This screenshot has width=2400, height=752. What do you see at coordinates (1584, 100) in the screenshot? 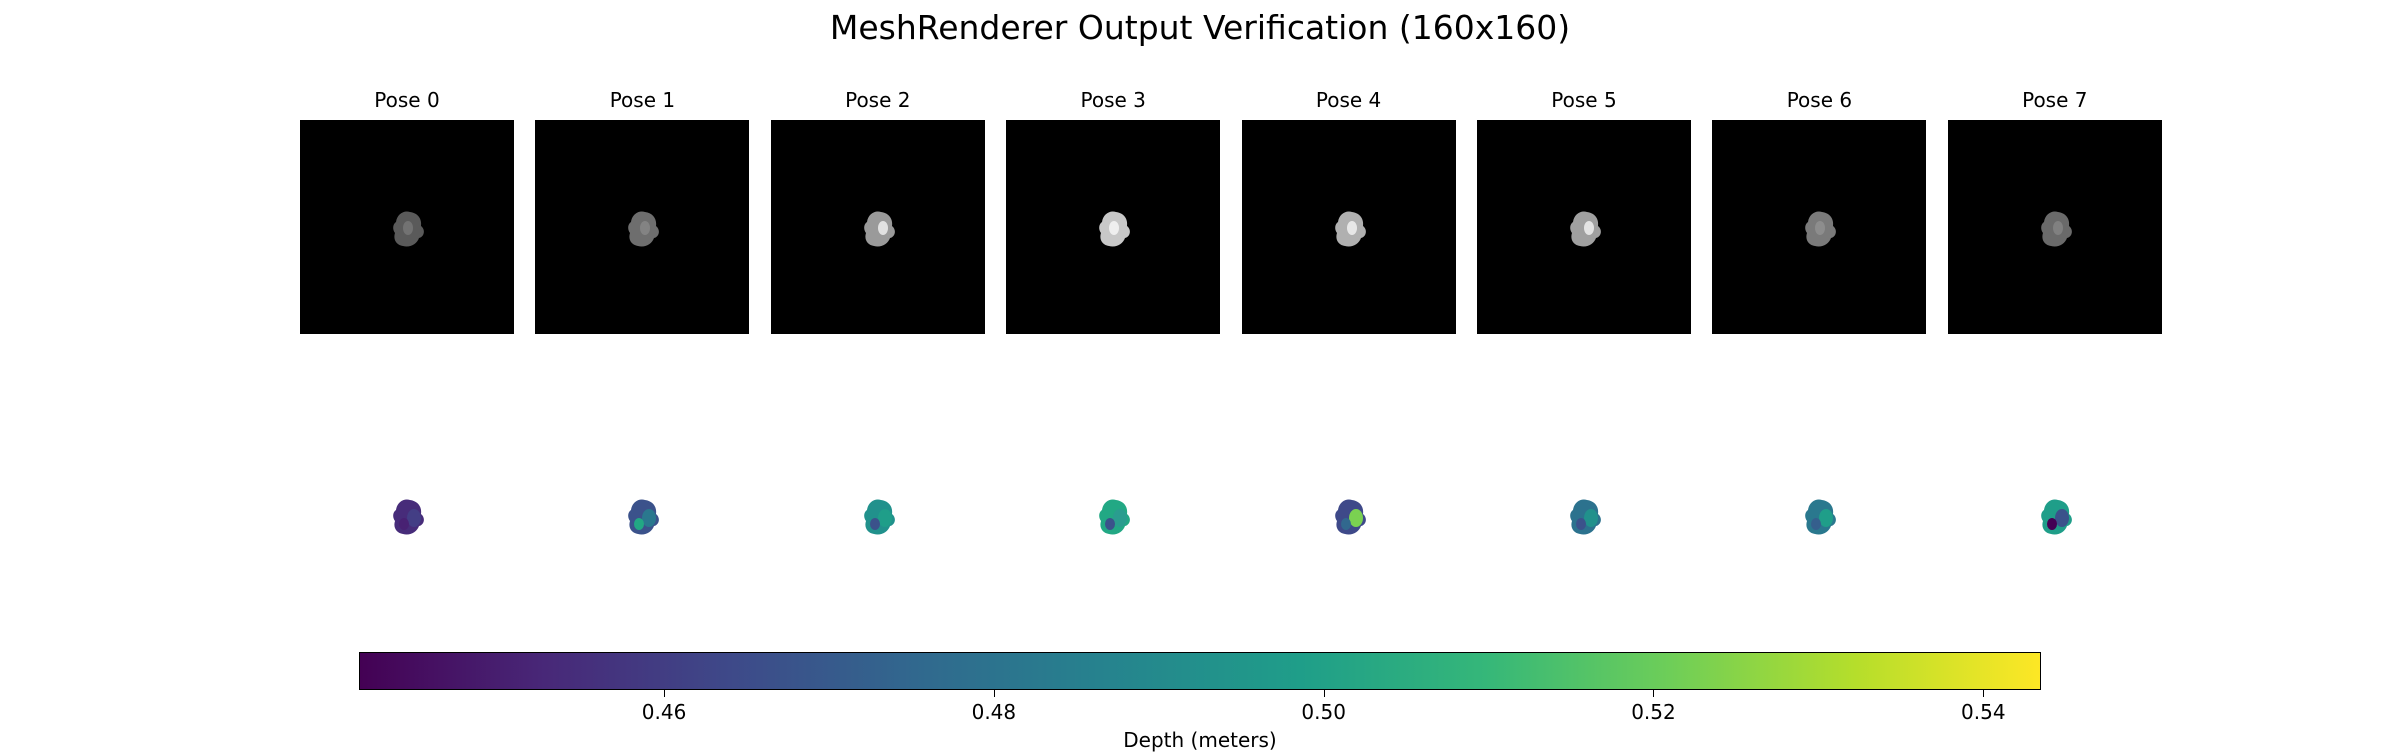
I see `pose-label: Pose 5` at bounding box center [1584, 100].